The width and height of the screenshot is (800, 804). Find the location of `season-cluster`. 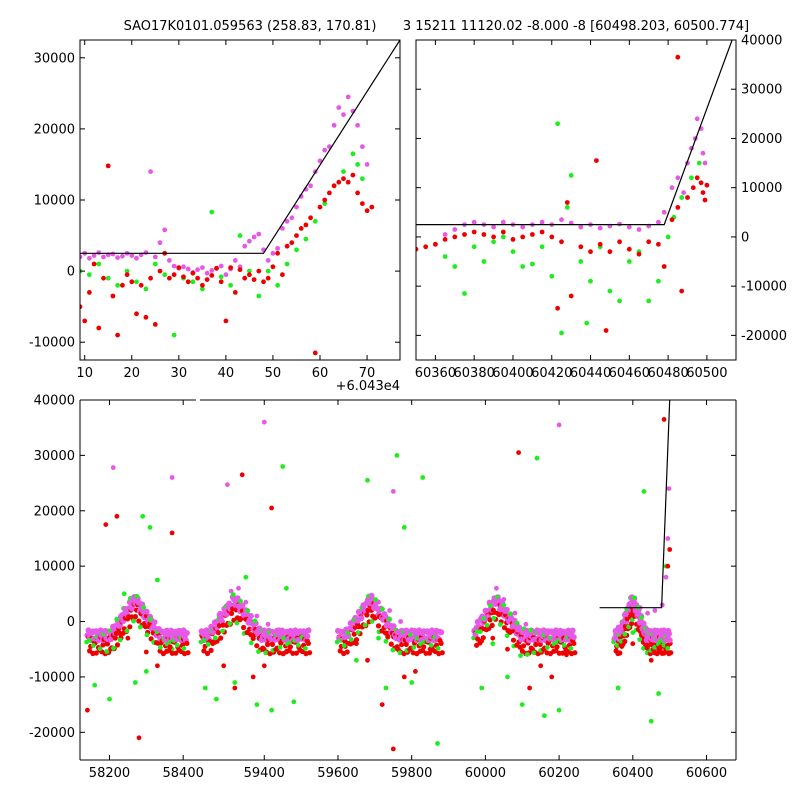

season-cluster is located at coordinates (524, 626).